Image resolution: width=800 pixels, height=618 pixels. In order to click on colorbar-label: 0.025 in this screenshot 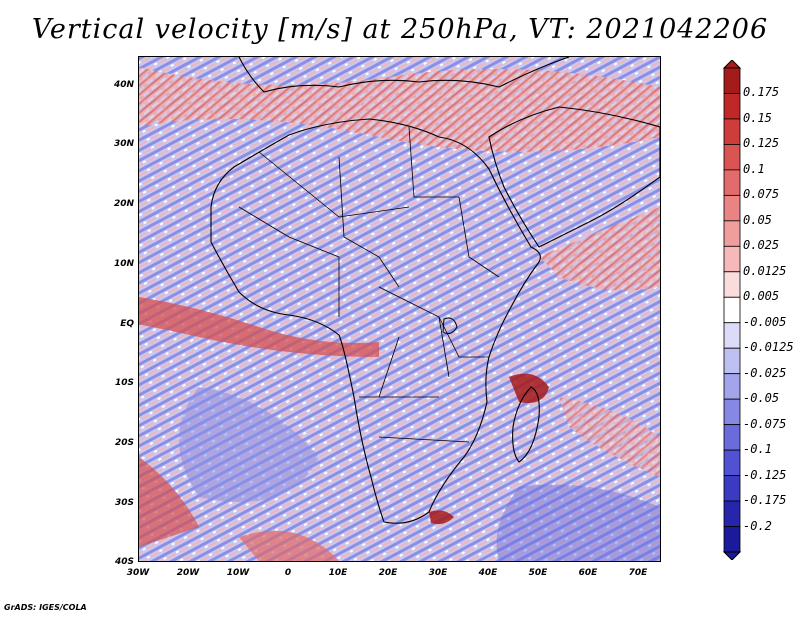, I will do `click(761, 245)`.